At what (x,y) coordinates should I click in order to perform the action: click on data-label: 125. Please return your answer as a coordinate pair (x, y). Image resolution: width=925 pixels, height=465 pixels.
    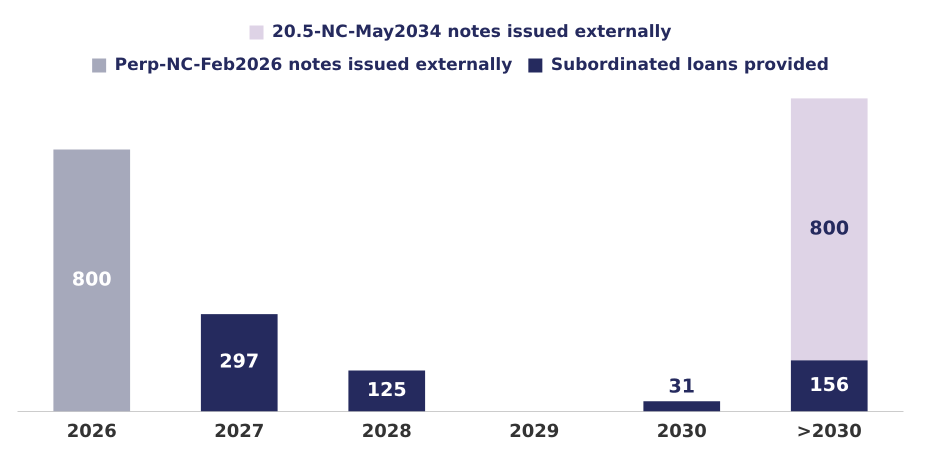
    Looking at the image, I should click on (386, 389).